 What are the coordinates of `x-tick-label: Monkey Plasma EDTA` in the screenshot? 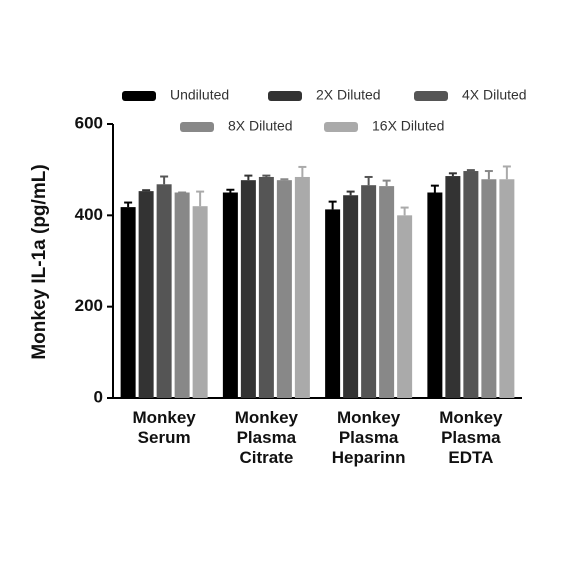 It's located at (471, 437).